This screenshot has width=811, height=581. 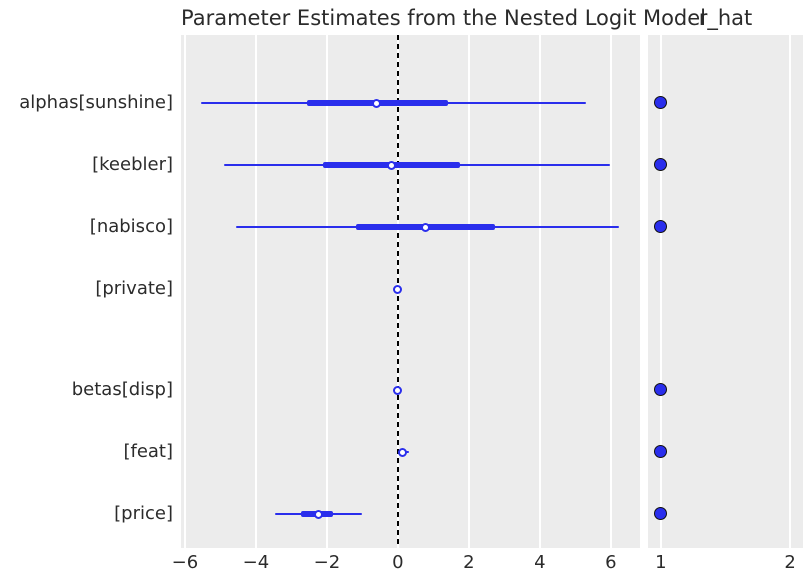 What do you see at coordinates (725, 18) in the screenshot?
I see `rhat-panel-title: r_hat` at bounding box center [725, 18].